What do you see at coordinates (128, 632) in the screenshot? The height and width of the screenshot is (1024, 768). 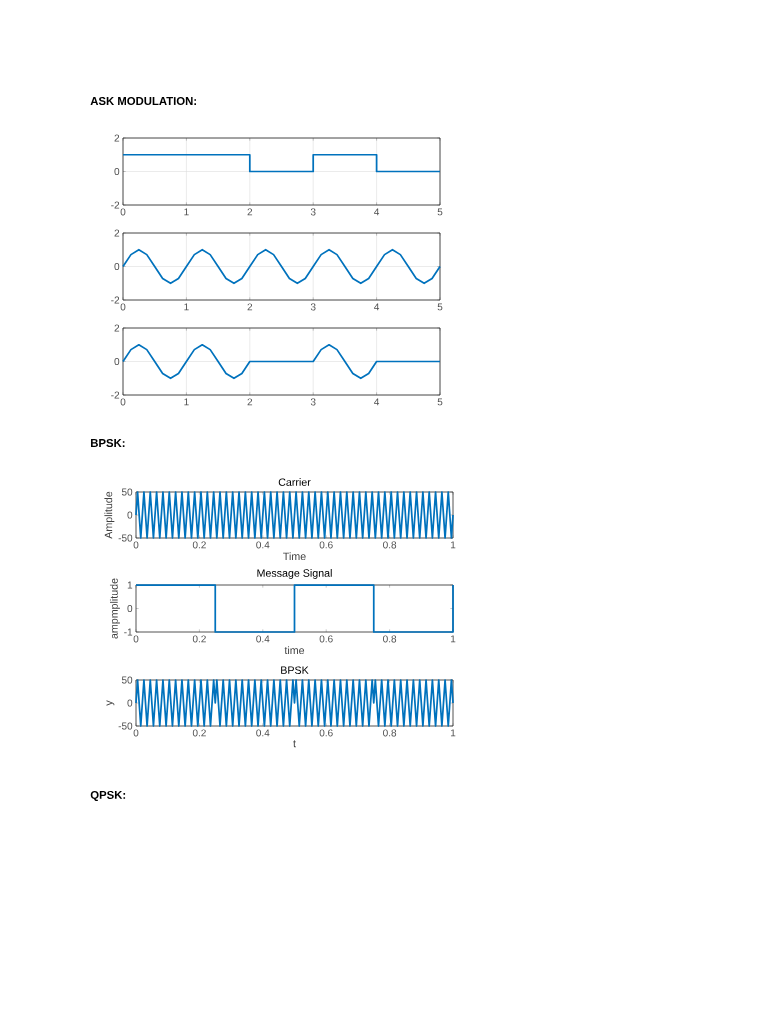 I see `y-tick-label: -1` at bounding box center [128, 632].